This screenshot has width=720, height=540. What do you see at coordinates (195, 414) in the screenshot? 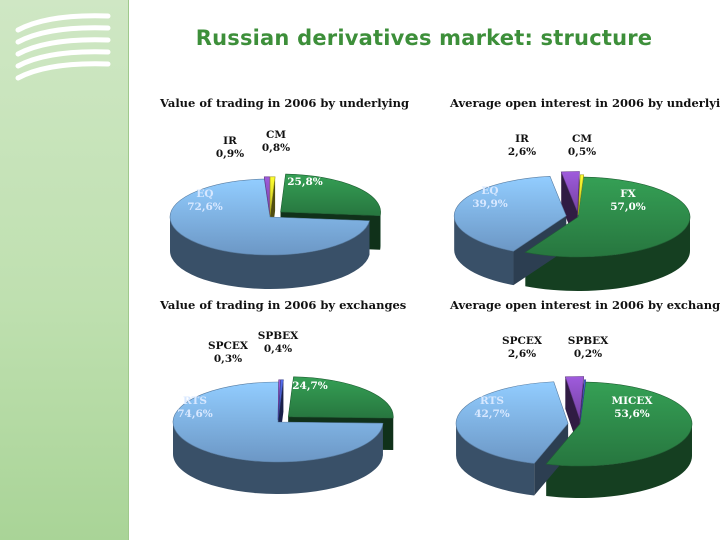
I see `slice-value-rts: 74,6%` at bounding box center [195, 414].